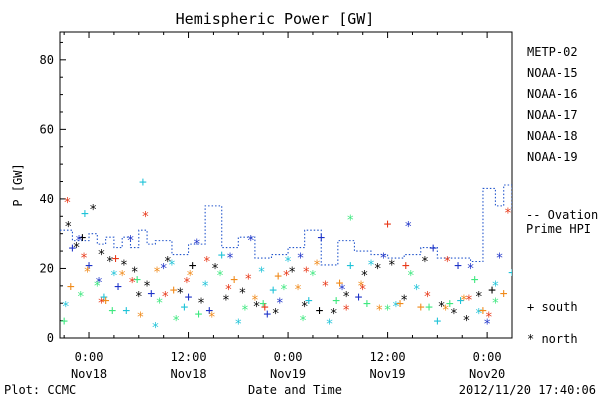 The image size is (600, 400). I want to click on legend-item-noaa-18: NOAA-18, so click(552, 136).